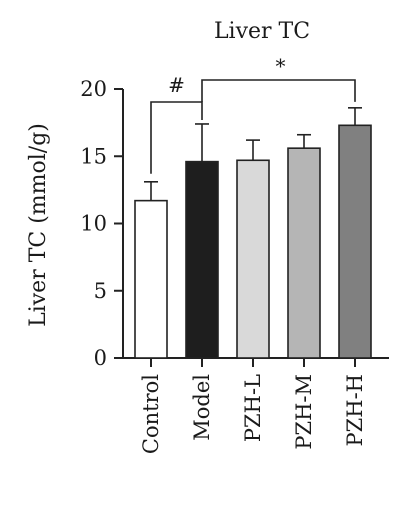 This screenshot has width=403, height=505. I want to click on y-tick-label: 10, so click(93, 224).